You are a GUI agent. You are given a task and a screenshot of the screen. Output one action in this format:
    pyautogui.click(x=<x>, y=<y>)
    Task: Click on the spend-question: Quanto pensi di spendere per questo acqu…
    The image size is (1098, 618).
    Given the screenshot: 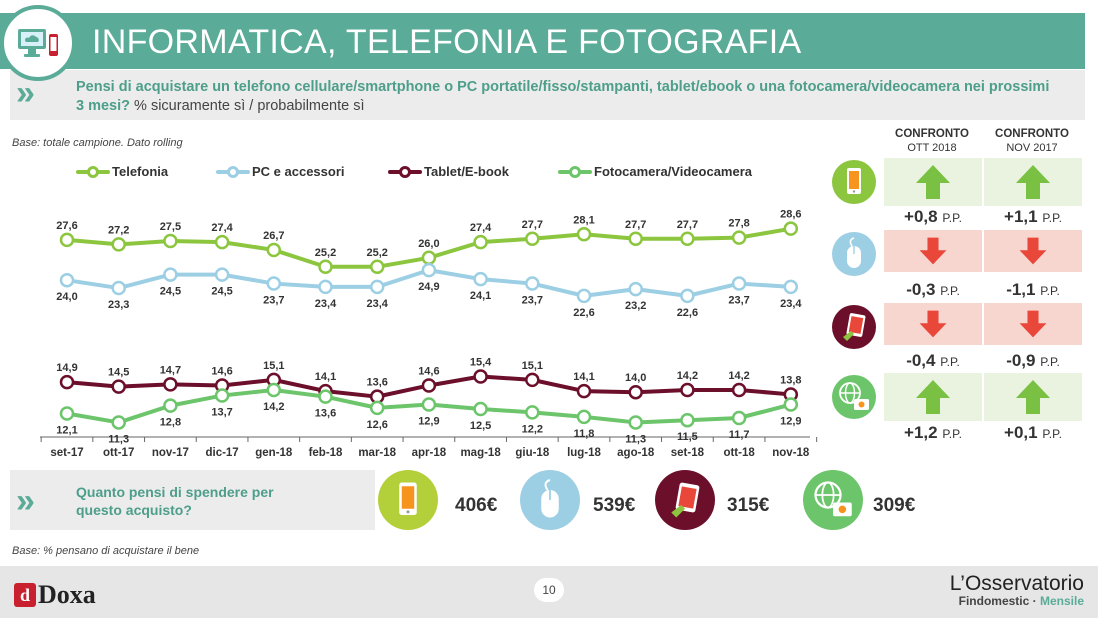 What is the action you would take?
    pyautogui.click(x=175, y=501)
    